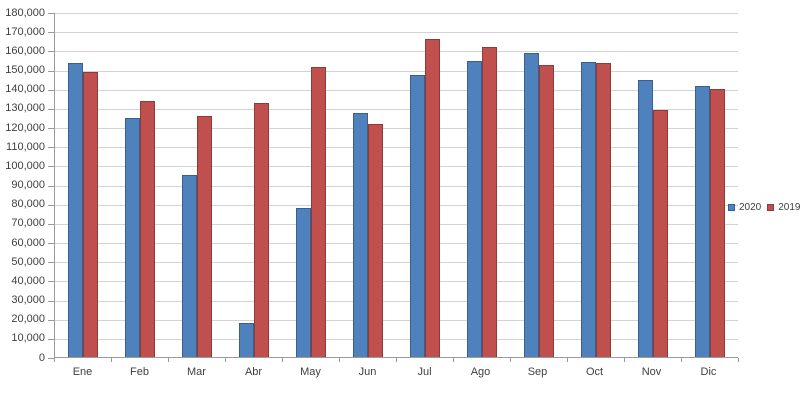  I want to click on bar-2019-ago, so click(489, 202).